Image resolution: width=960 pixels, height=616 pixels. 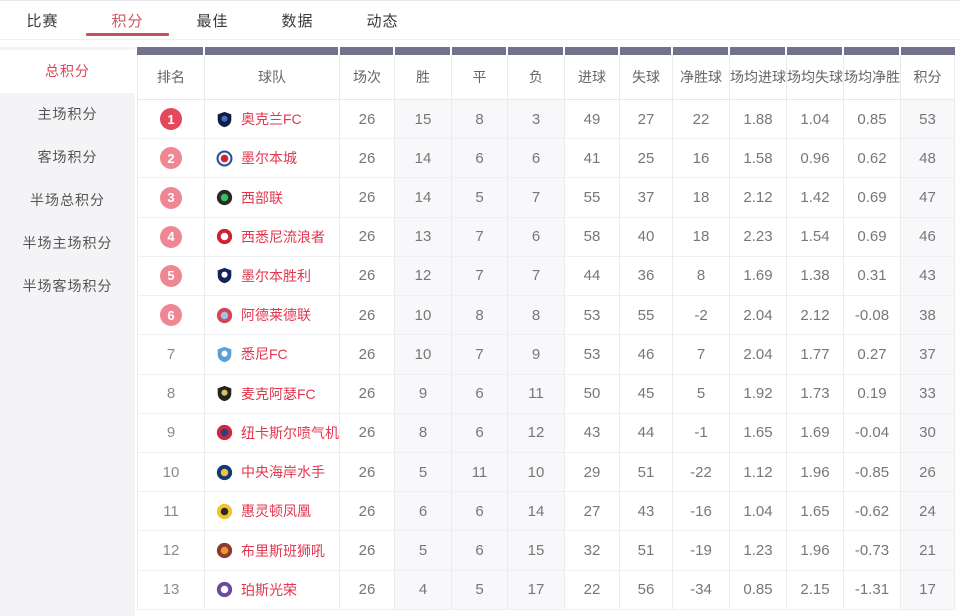 I want to click on team-name-link: 惠灵顿凤凰, so click(x=276, y=511).